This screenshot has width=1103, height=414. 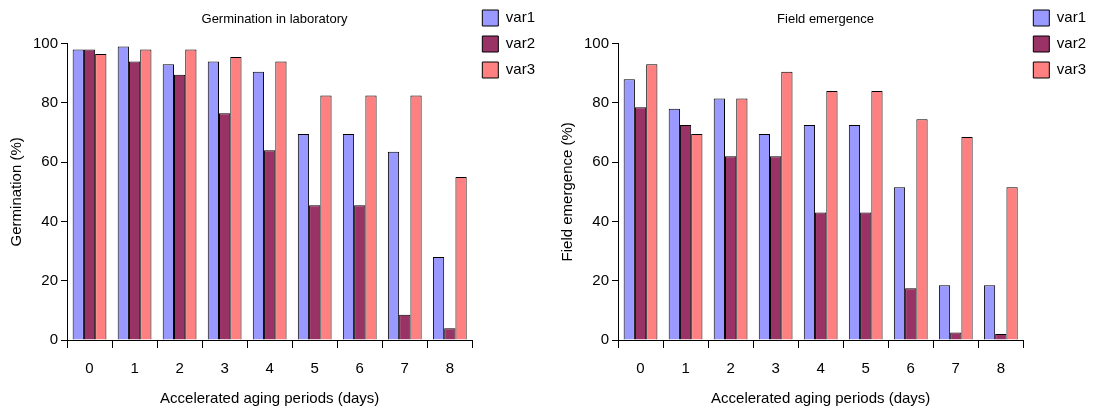 I want to click on y-axis-title: Germination (%), so click(x=16, y=192).